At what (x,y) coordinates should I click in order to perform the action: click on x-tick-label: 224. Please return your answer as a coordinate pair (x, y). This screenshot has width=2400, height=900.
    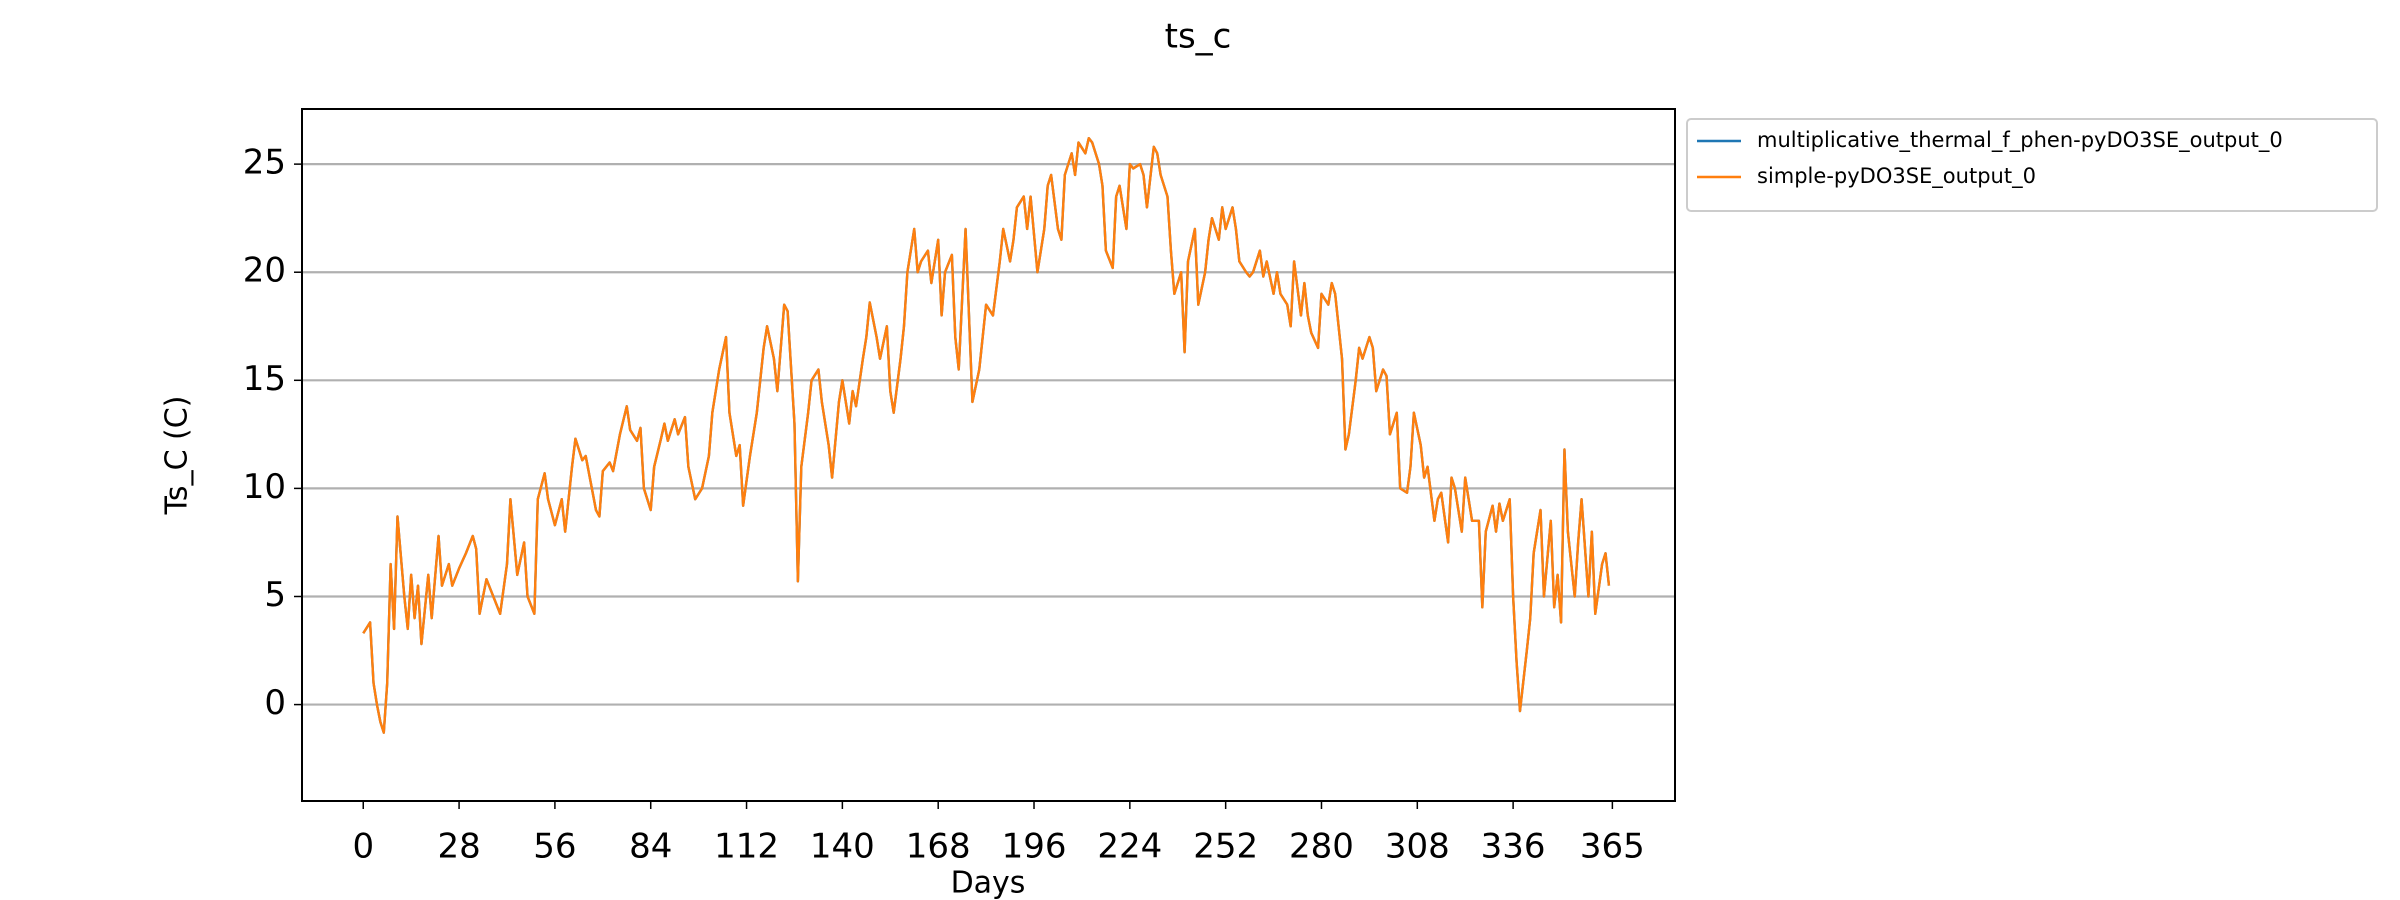
    Looking at the image, I should click on (1129, 847).